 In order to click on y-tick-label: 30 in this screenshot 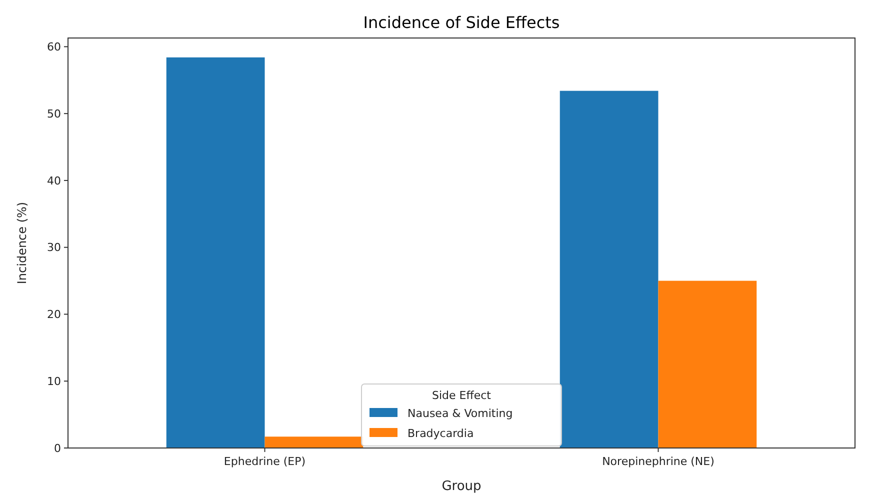, I will do `click(54, 247)`.